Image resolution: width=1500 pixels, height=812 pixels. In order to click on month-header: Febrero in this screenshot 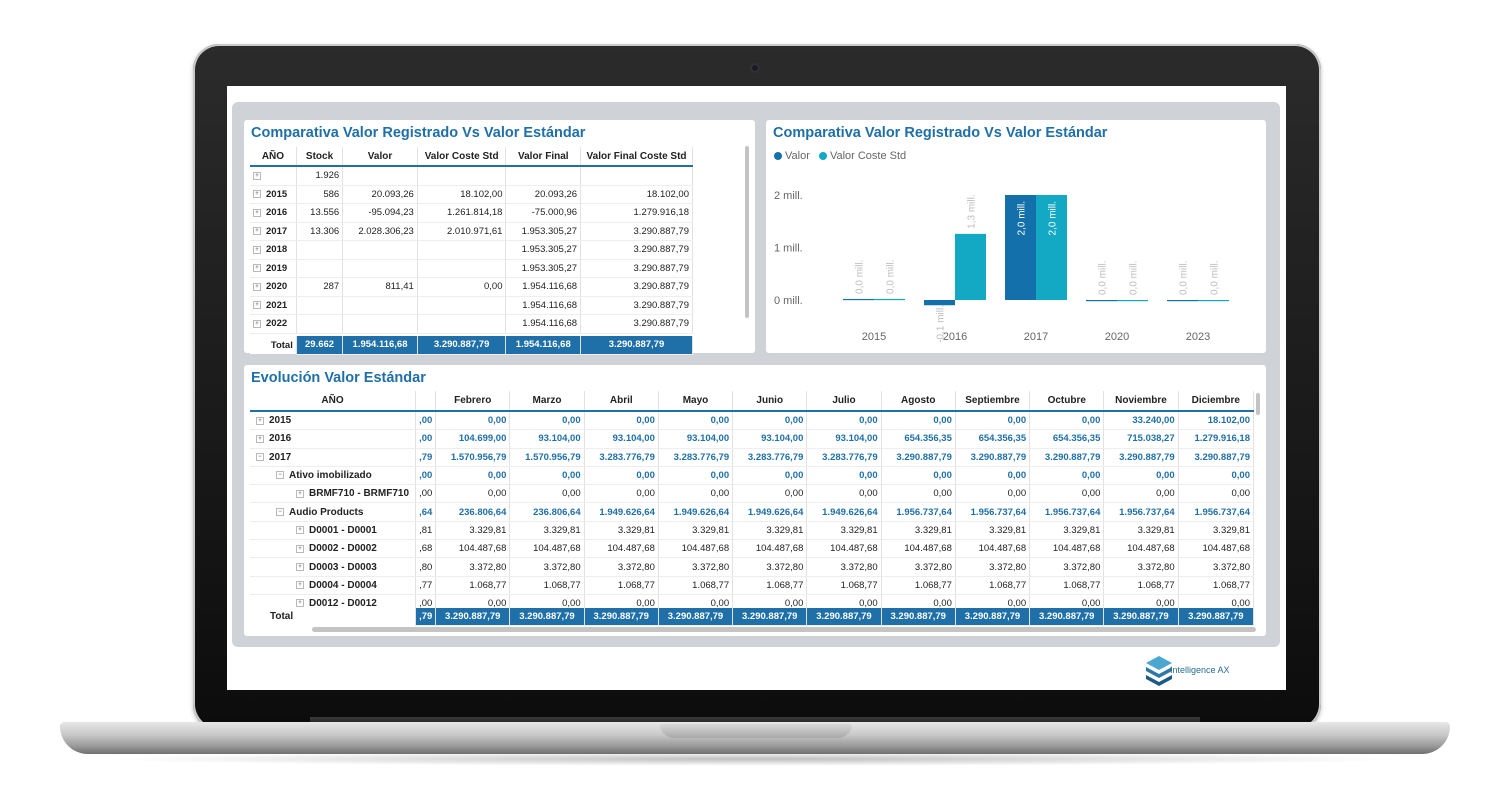, I will do `click(473, 401)`.